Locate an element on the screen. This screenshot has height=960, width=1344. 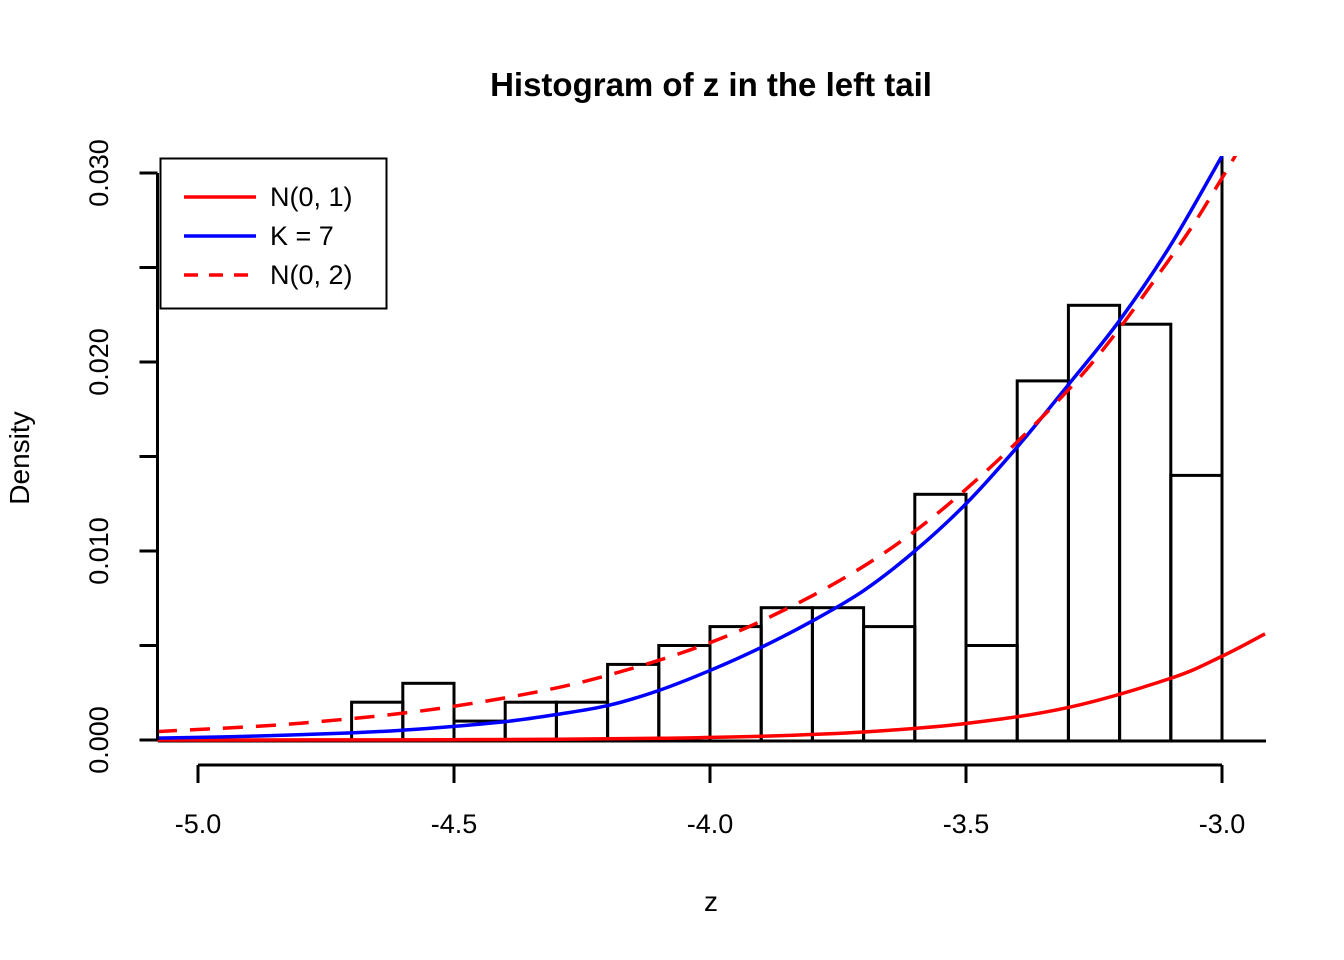
x-tick-label: -4.0 is located at coordinates (710, 824).